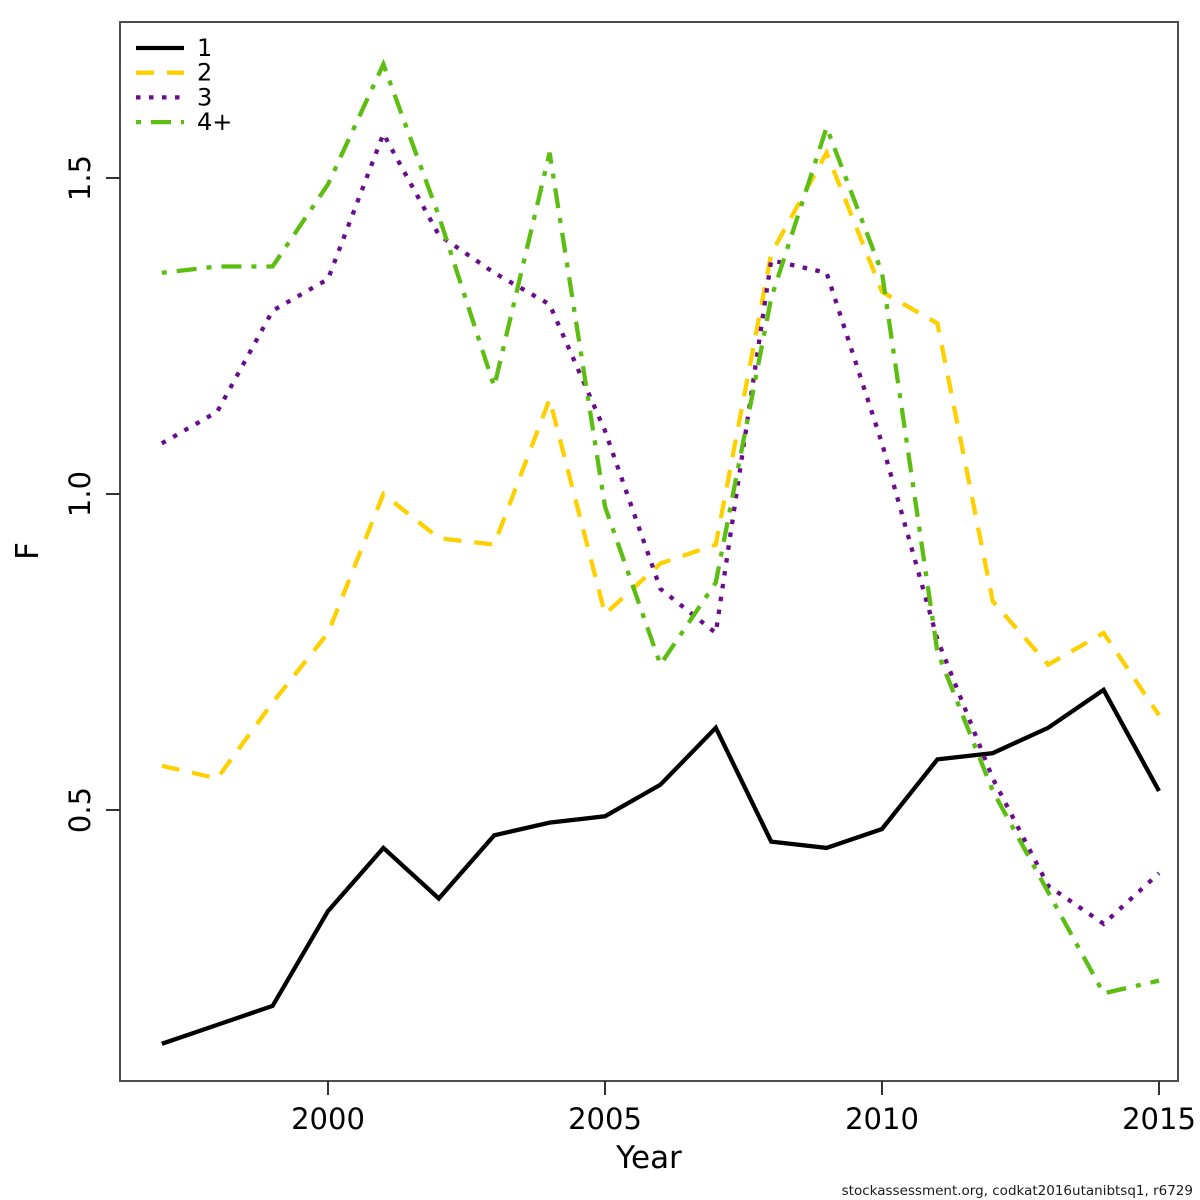 This screenshot has width=1200, height=1200. I want to click on legend-label-4+: 4+, so click(214, 122).